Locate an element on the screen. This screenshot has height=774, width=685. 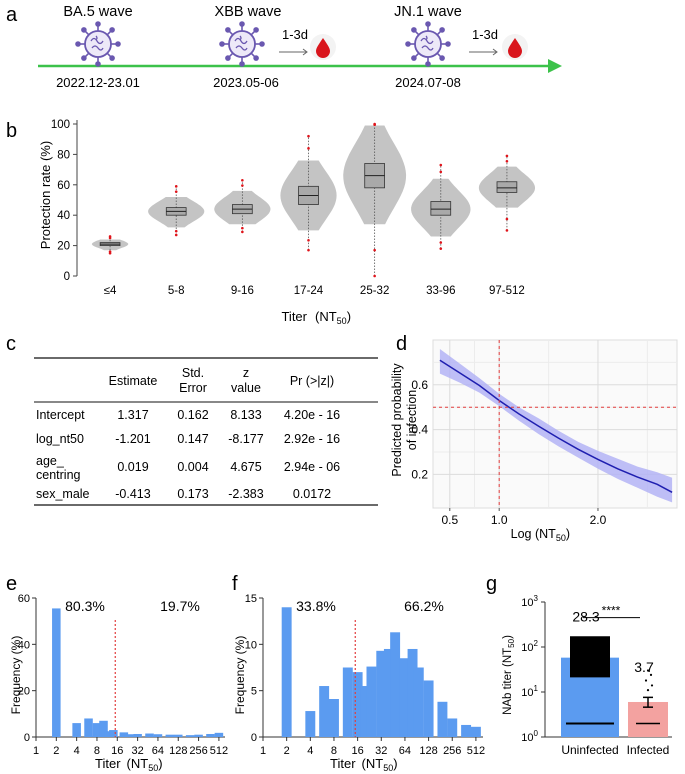
table-cell: 0.162 is located at coordinates (192, 415).